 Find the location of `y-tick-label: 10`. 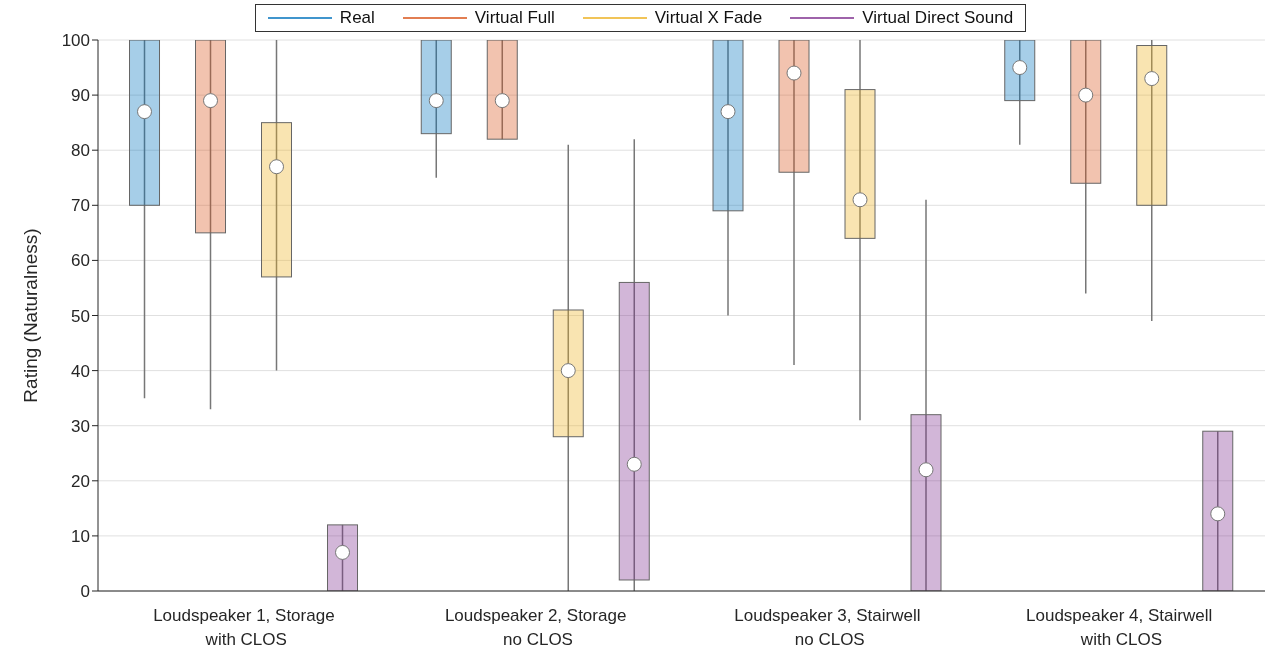

y-tick-label: 10 is located at coordinates (80, 536).